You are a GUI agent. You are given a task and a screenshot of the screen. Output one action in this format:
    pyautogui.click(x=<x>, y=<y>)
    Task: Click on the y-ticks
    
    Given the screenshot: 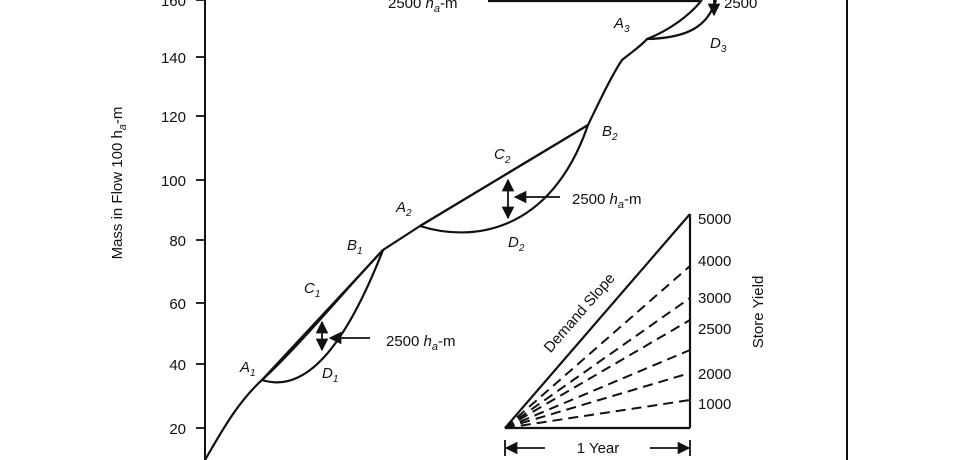 What is the action you would take?
    pyautogui.click(x=200, y=214)
    